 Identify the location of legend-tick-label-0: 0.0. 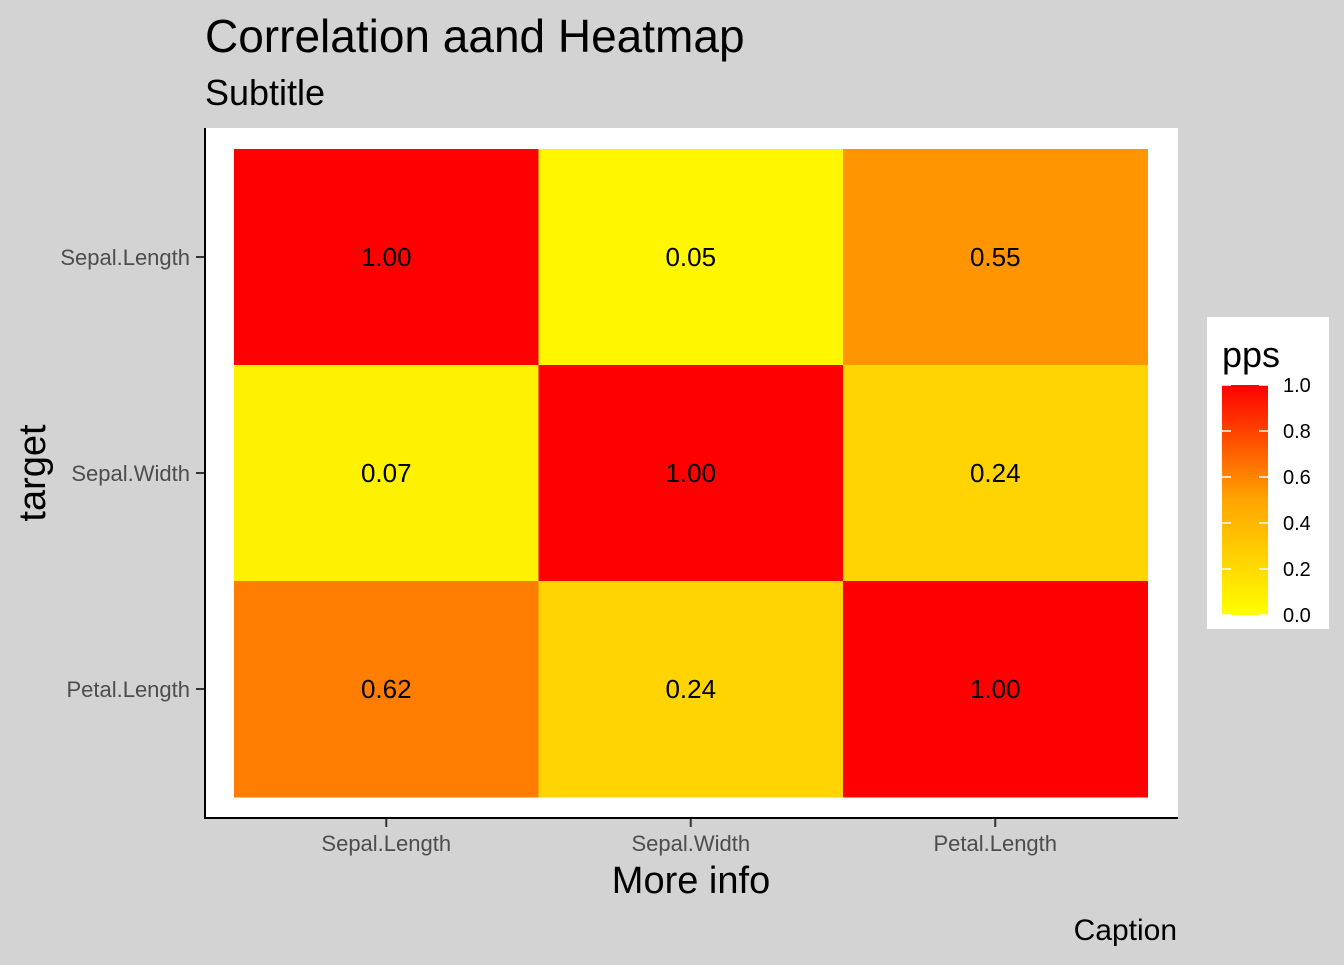
(1297, 616).